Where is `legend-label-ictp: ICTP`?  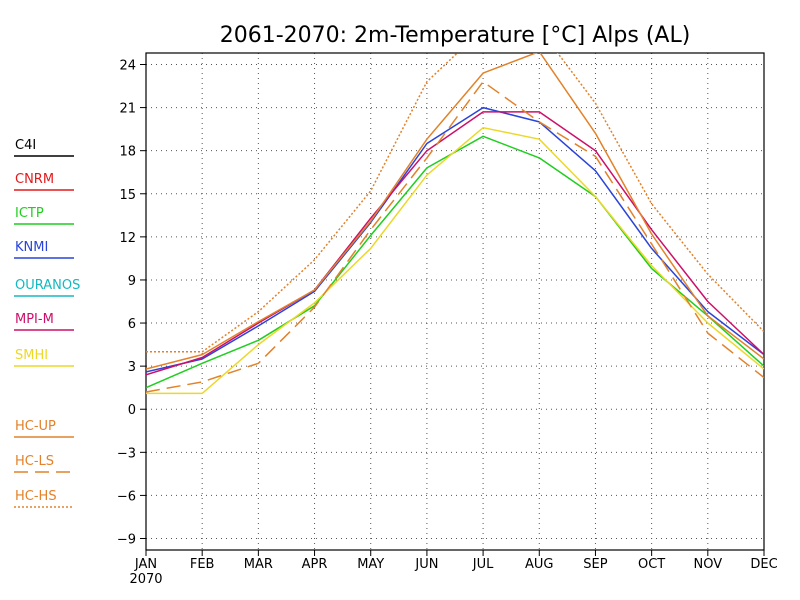 legend-label-ictp: ICTP is located at coordinates (29, 213).